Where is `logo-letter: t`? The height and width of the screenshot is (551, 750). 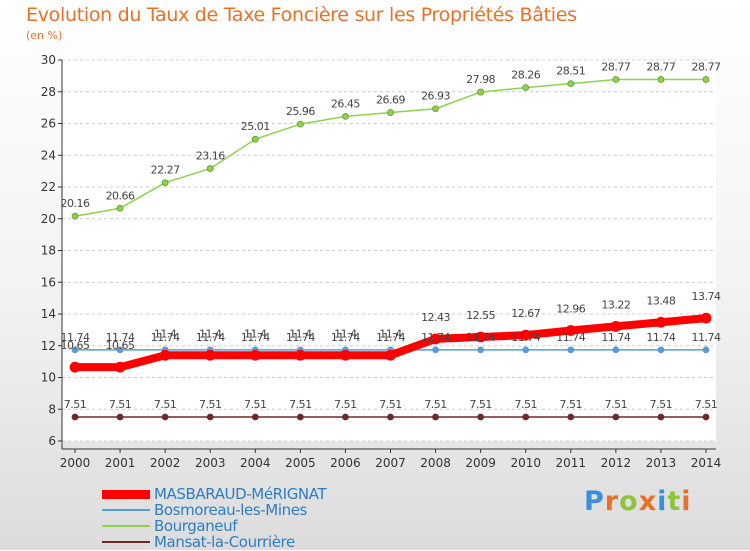 logo-letter: t is located at coordinates (674, 501).